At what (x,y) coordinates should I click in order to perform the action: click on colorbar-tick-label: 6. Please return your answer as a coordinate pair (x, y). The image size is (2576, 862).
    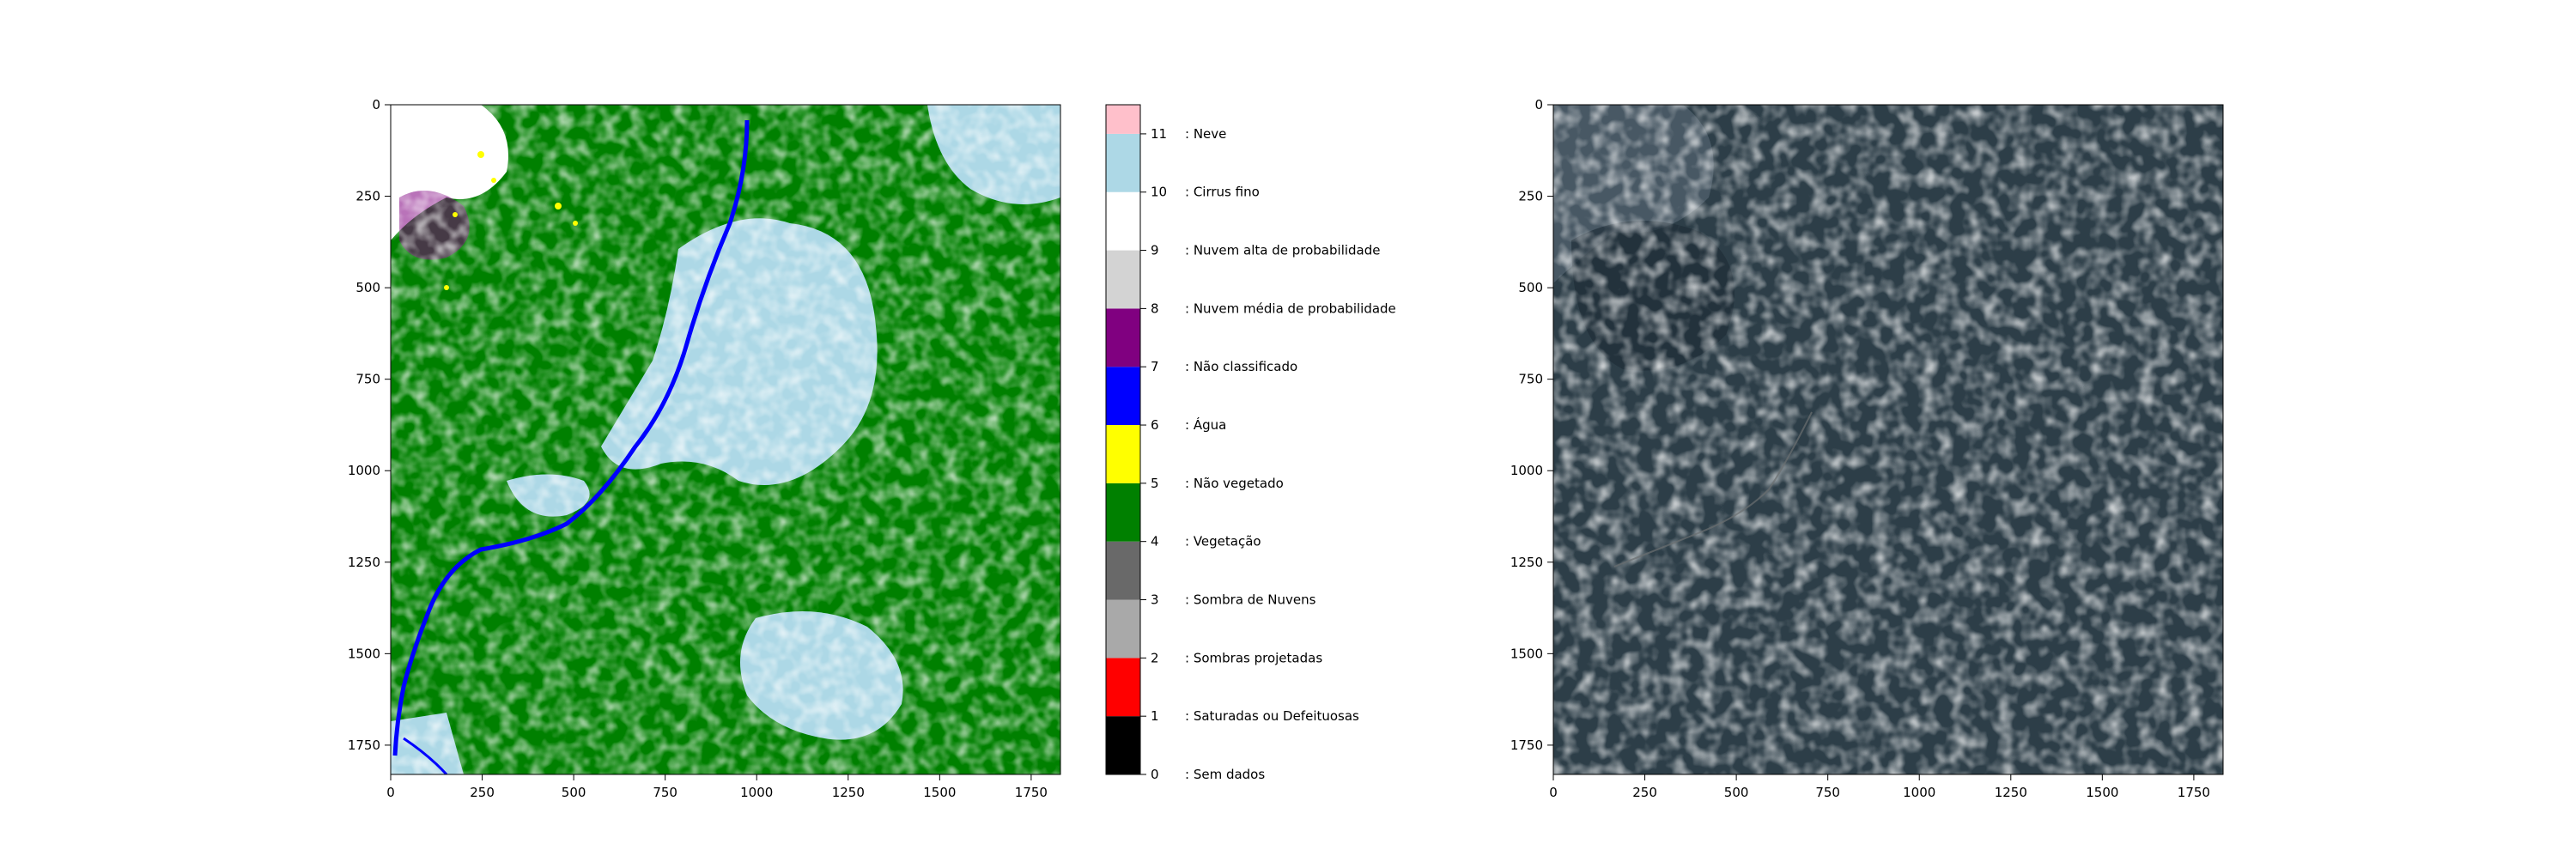
    Looking at the image, I should click on (1155, 425).